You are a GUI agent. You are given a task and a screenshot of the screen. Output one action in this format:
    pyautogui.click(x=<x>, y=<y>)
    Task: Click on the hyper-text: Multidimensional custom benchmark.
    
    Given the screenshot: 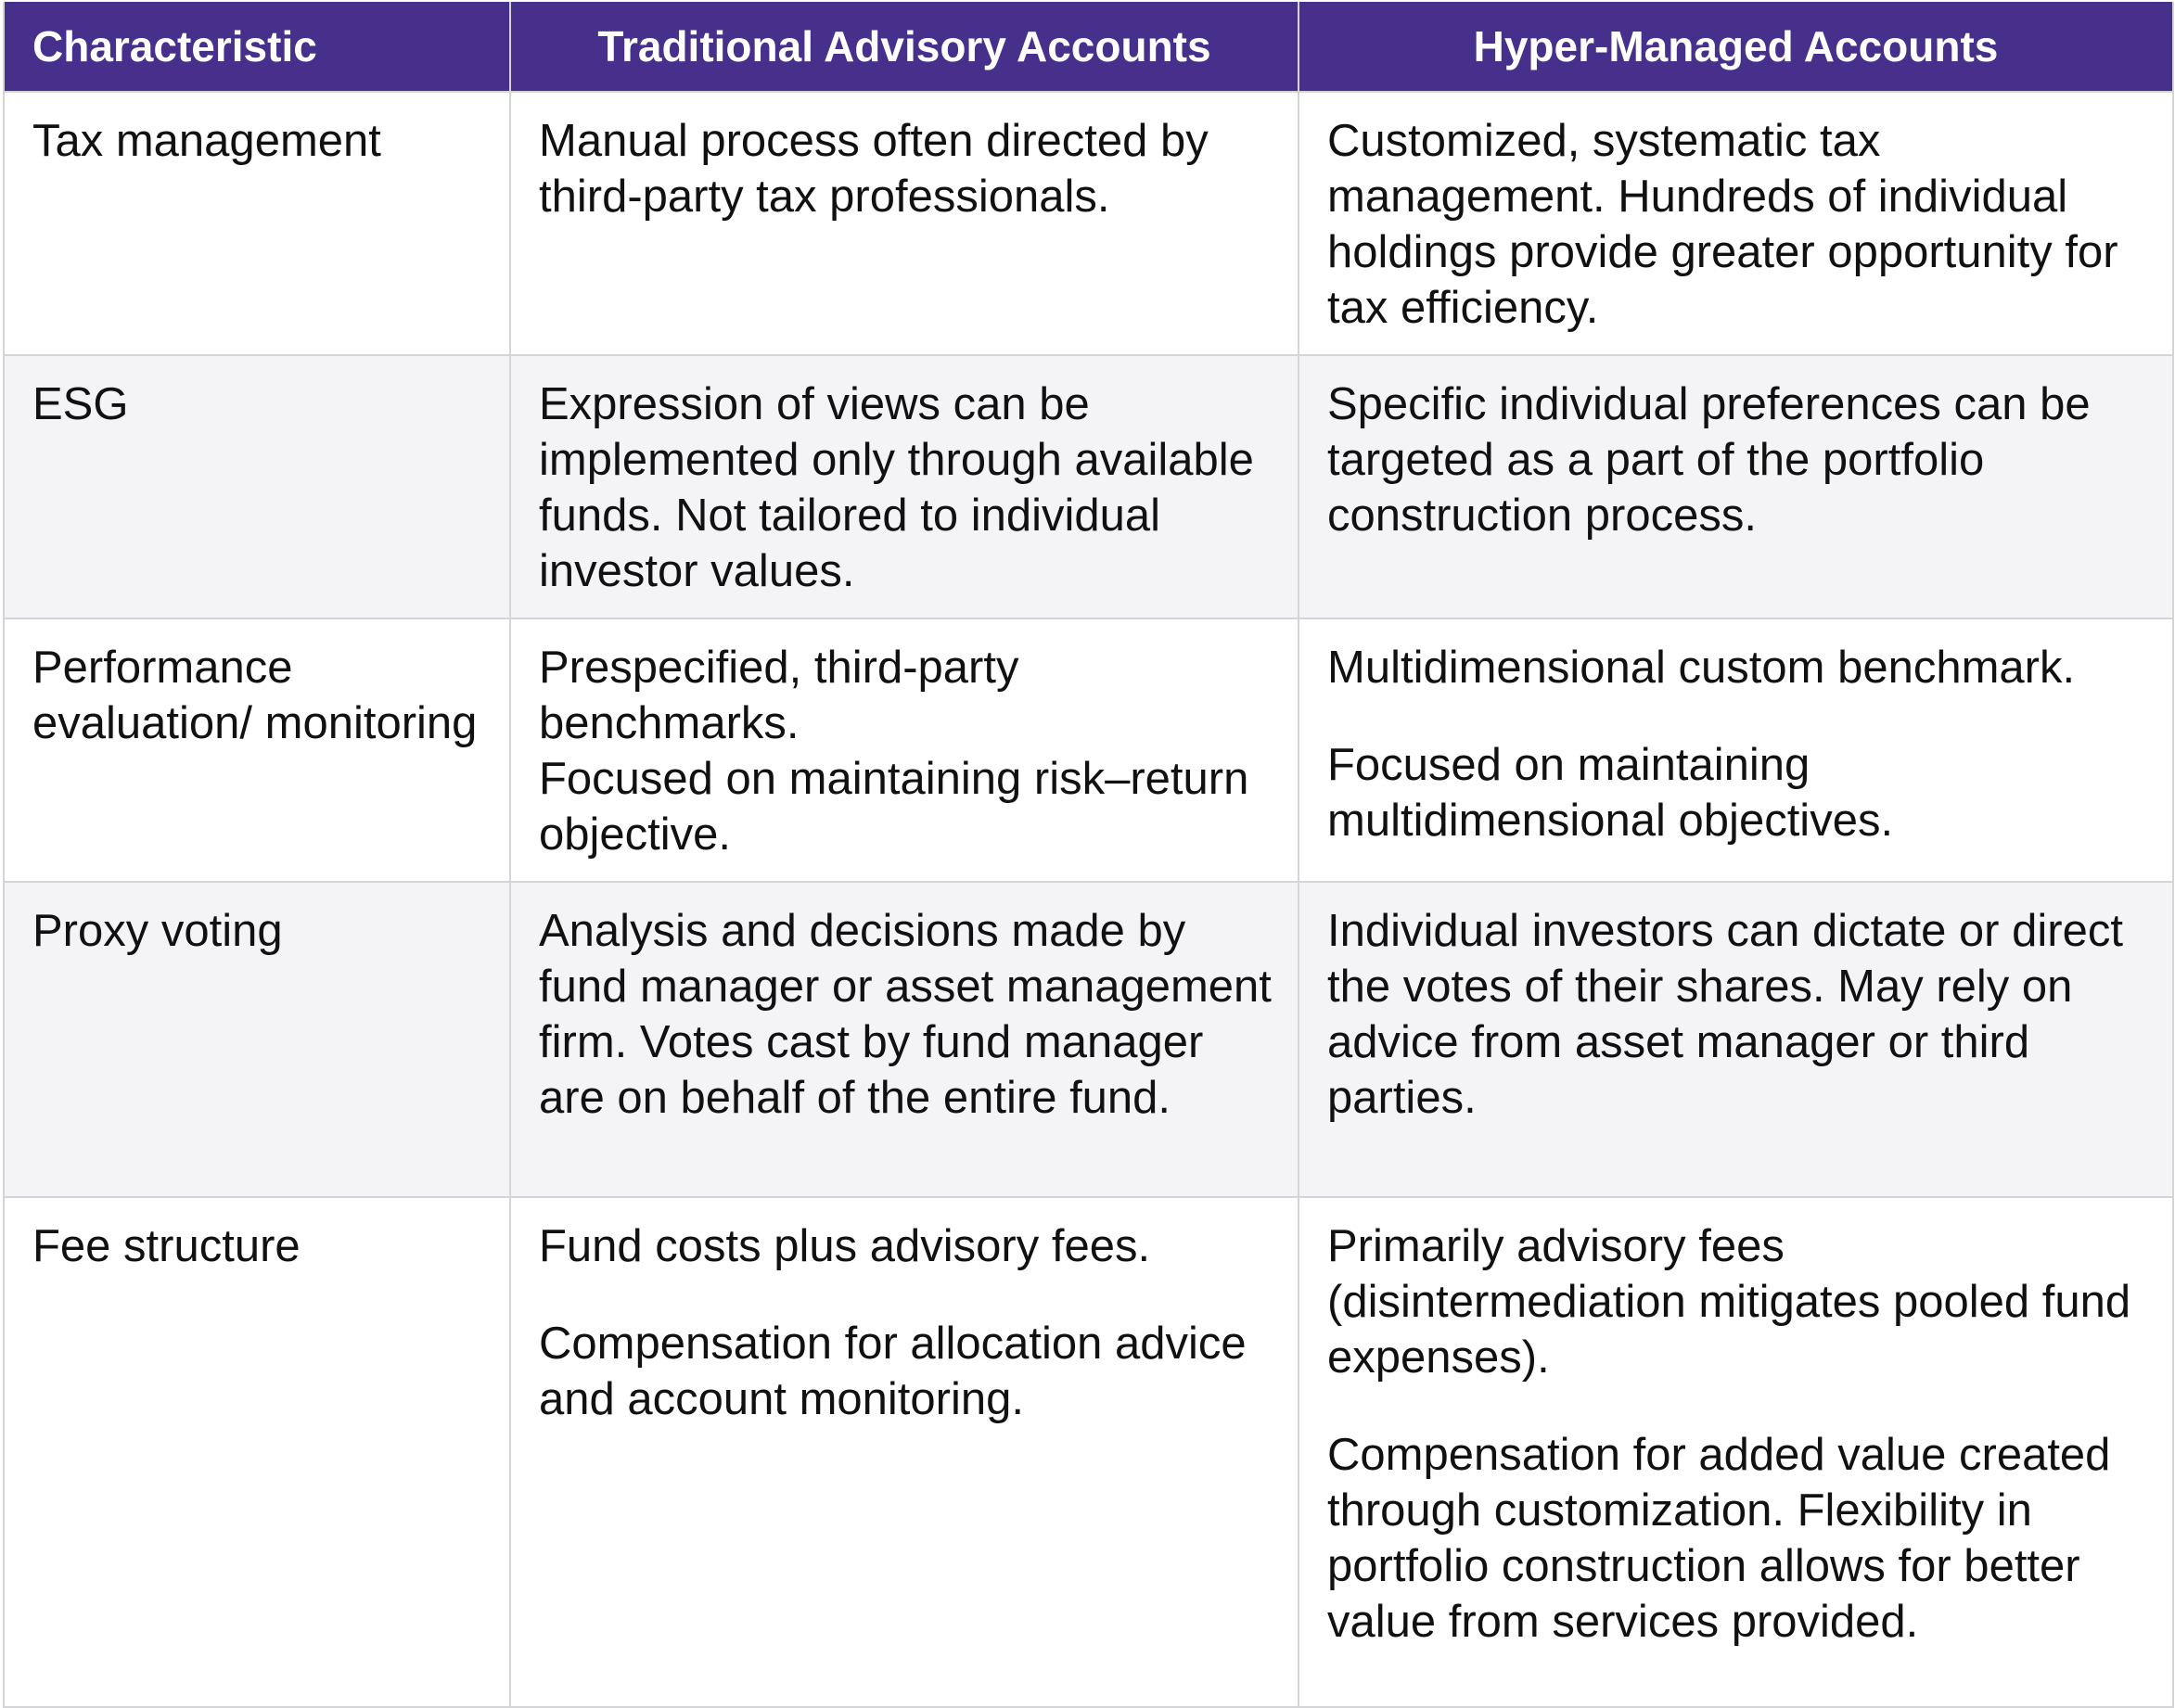 What is the action you would take?
    pyautogui.click(x=1701, y=668)
    